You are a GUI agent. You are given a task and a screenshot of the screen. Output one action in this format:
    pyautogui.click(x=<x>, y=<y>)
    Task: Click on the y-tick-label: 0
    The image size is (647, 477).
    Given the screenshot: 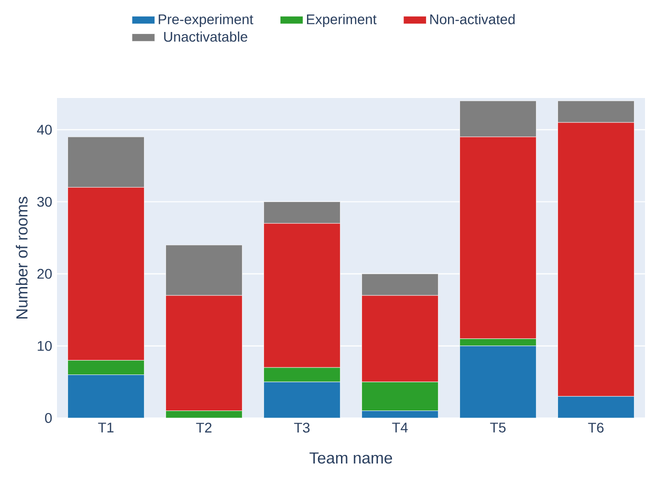 What is the action you would take?
    pyautogui.click(x=48, y=418)
    